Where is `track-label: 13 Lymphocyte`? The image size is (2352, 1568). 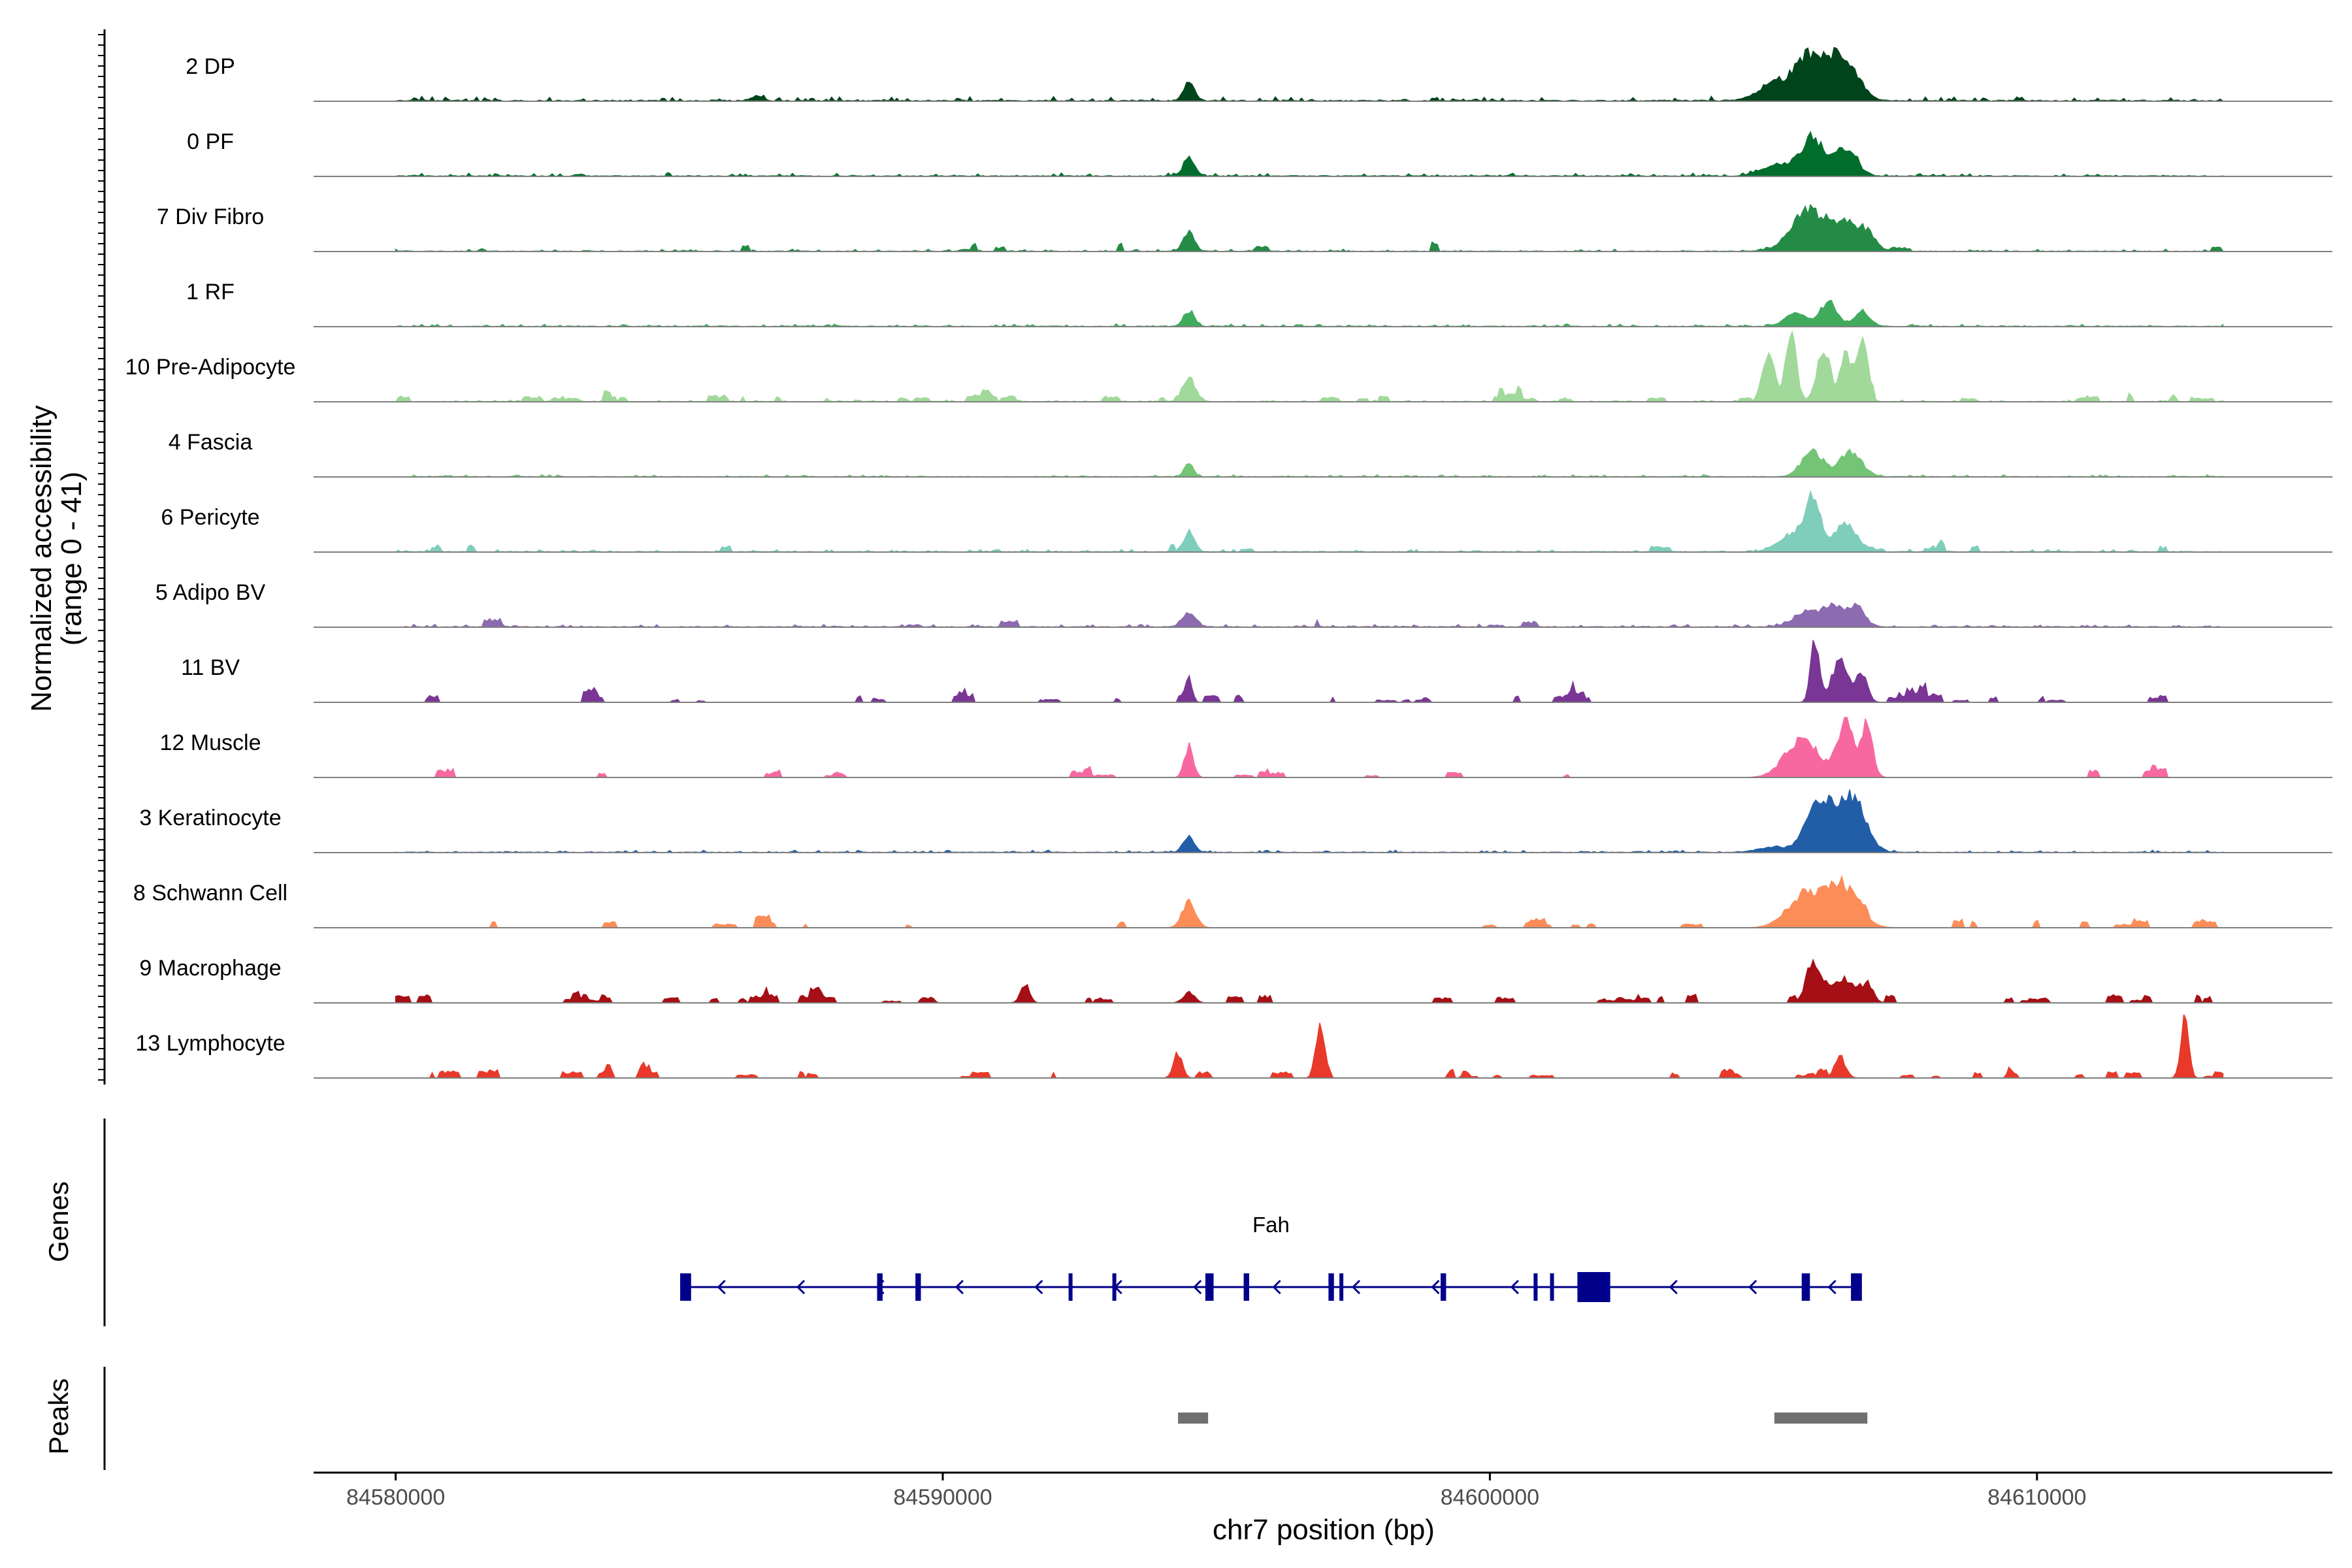
track-label: 13 Lymphocyte is located at coordinates (210, 1043).